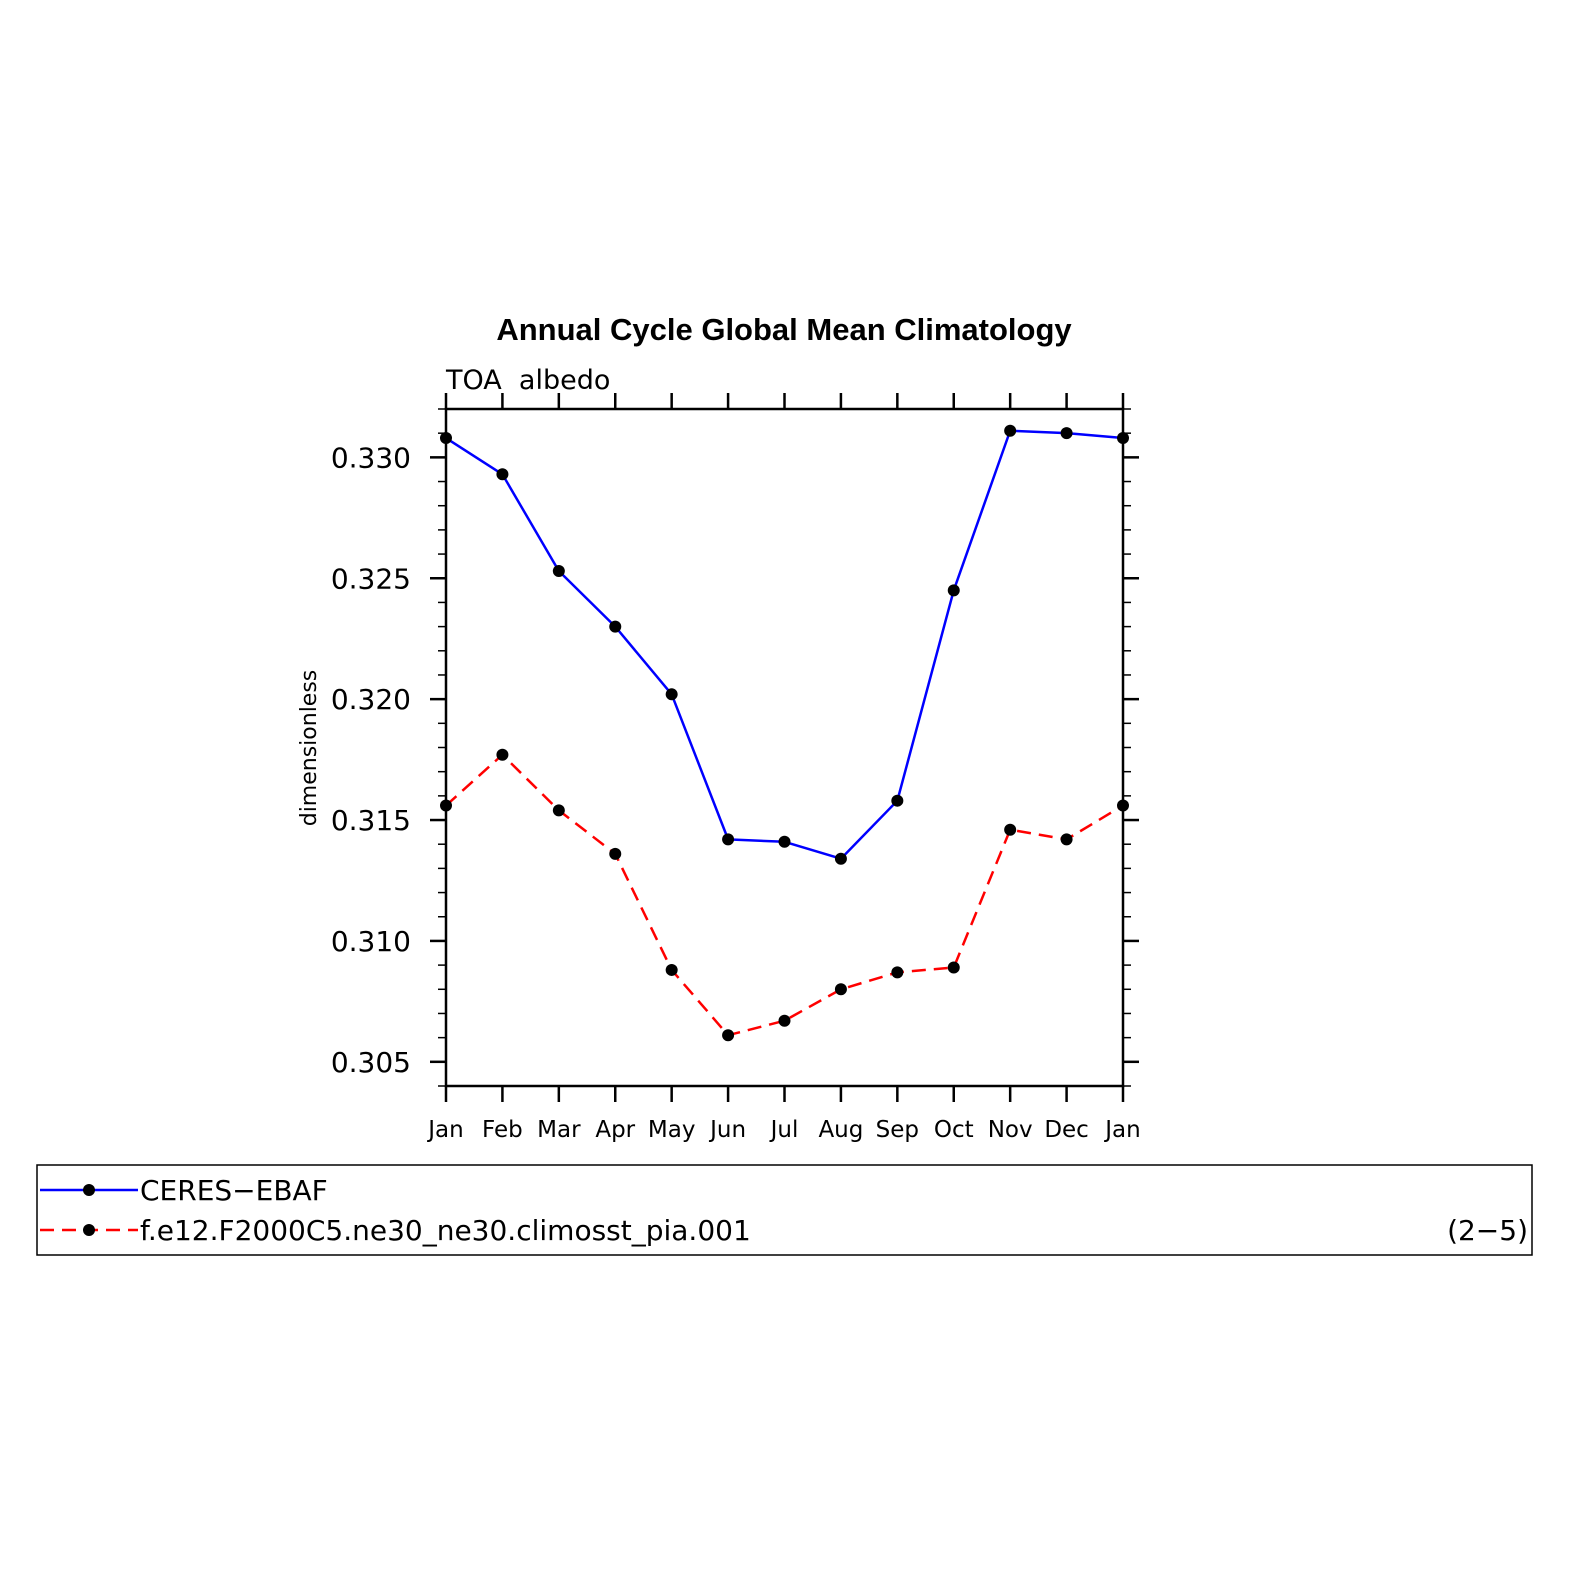 The width and height of the screenshot is (1575, 1575). I want to click on x-tick-label: Sep, so click(897, 1130).